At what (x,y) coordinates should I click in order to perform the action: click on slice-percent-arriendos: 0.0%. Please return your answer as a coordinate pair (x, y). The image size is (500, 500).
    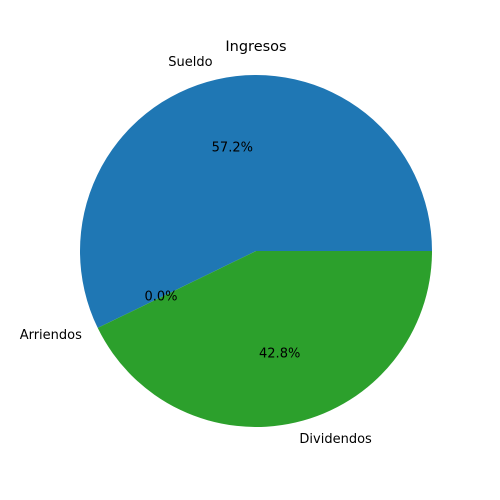
    Looking at the image, I should click on (161, 297).